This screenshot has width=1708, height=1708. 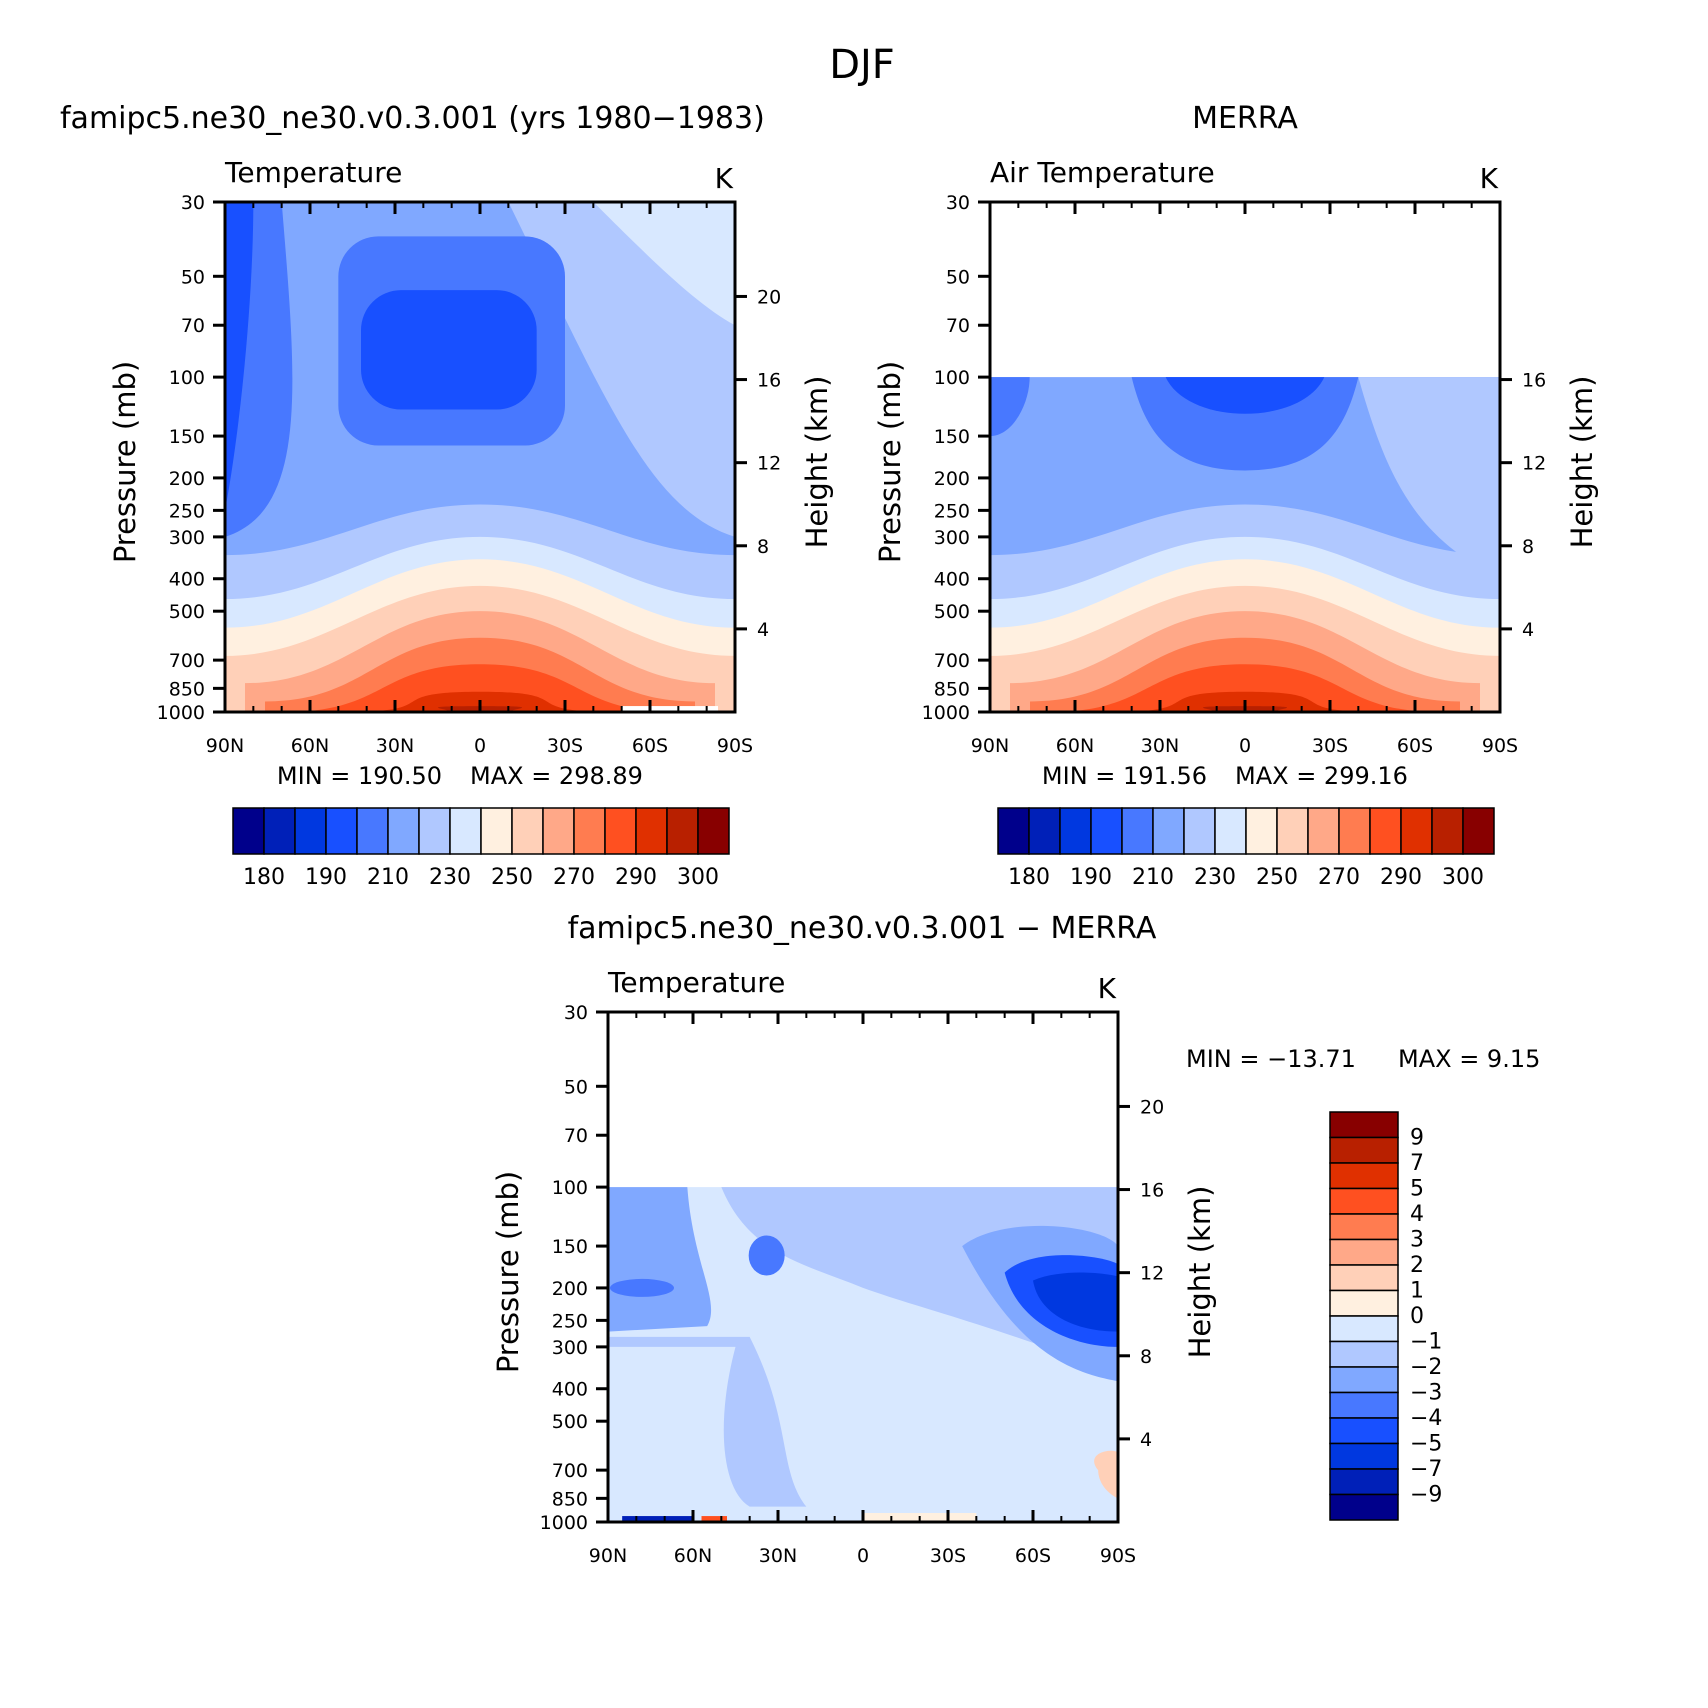 What do you see at coordinates (958, 203) in the screenshot?
I see `y-tick-label: 30` at bounding box center [958, 203].